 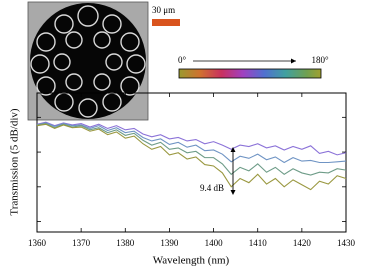 I want to click on angle-start-label: 0°, so click(x=182, y=60).